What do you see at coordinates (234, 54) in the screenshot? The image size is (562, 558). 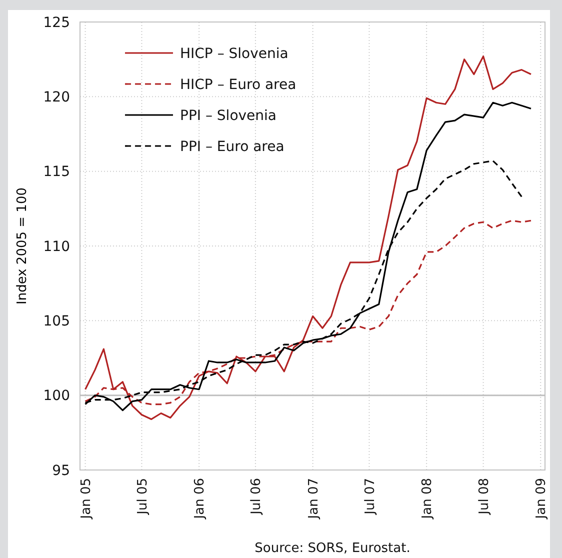 I see `legend-label: HICP – Slovenia` at bounding box center [234, 54].